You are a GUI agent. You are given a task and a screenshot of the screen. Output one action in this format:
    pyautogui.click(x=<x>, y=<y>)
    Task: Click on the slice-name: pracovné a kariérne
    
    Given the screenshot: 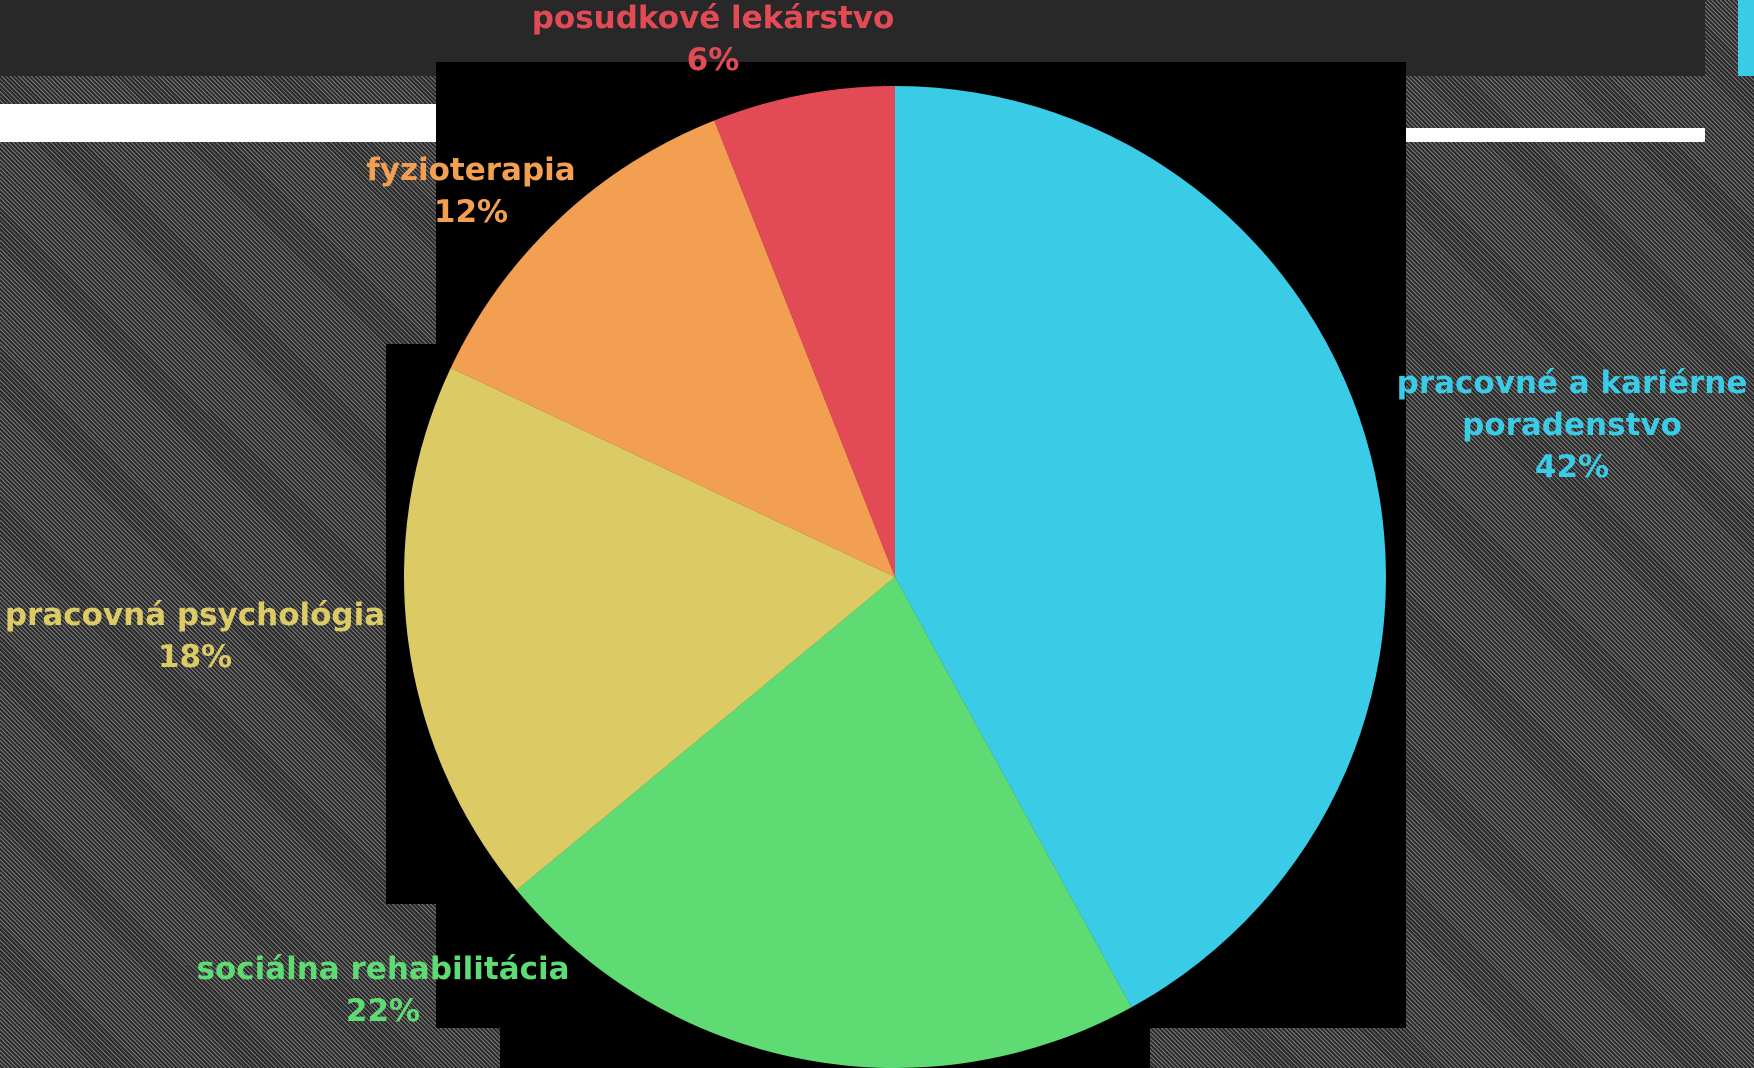 What is the action you would take?
    pyautogui.click(x=1572, y=383)
    